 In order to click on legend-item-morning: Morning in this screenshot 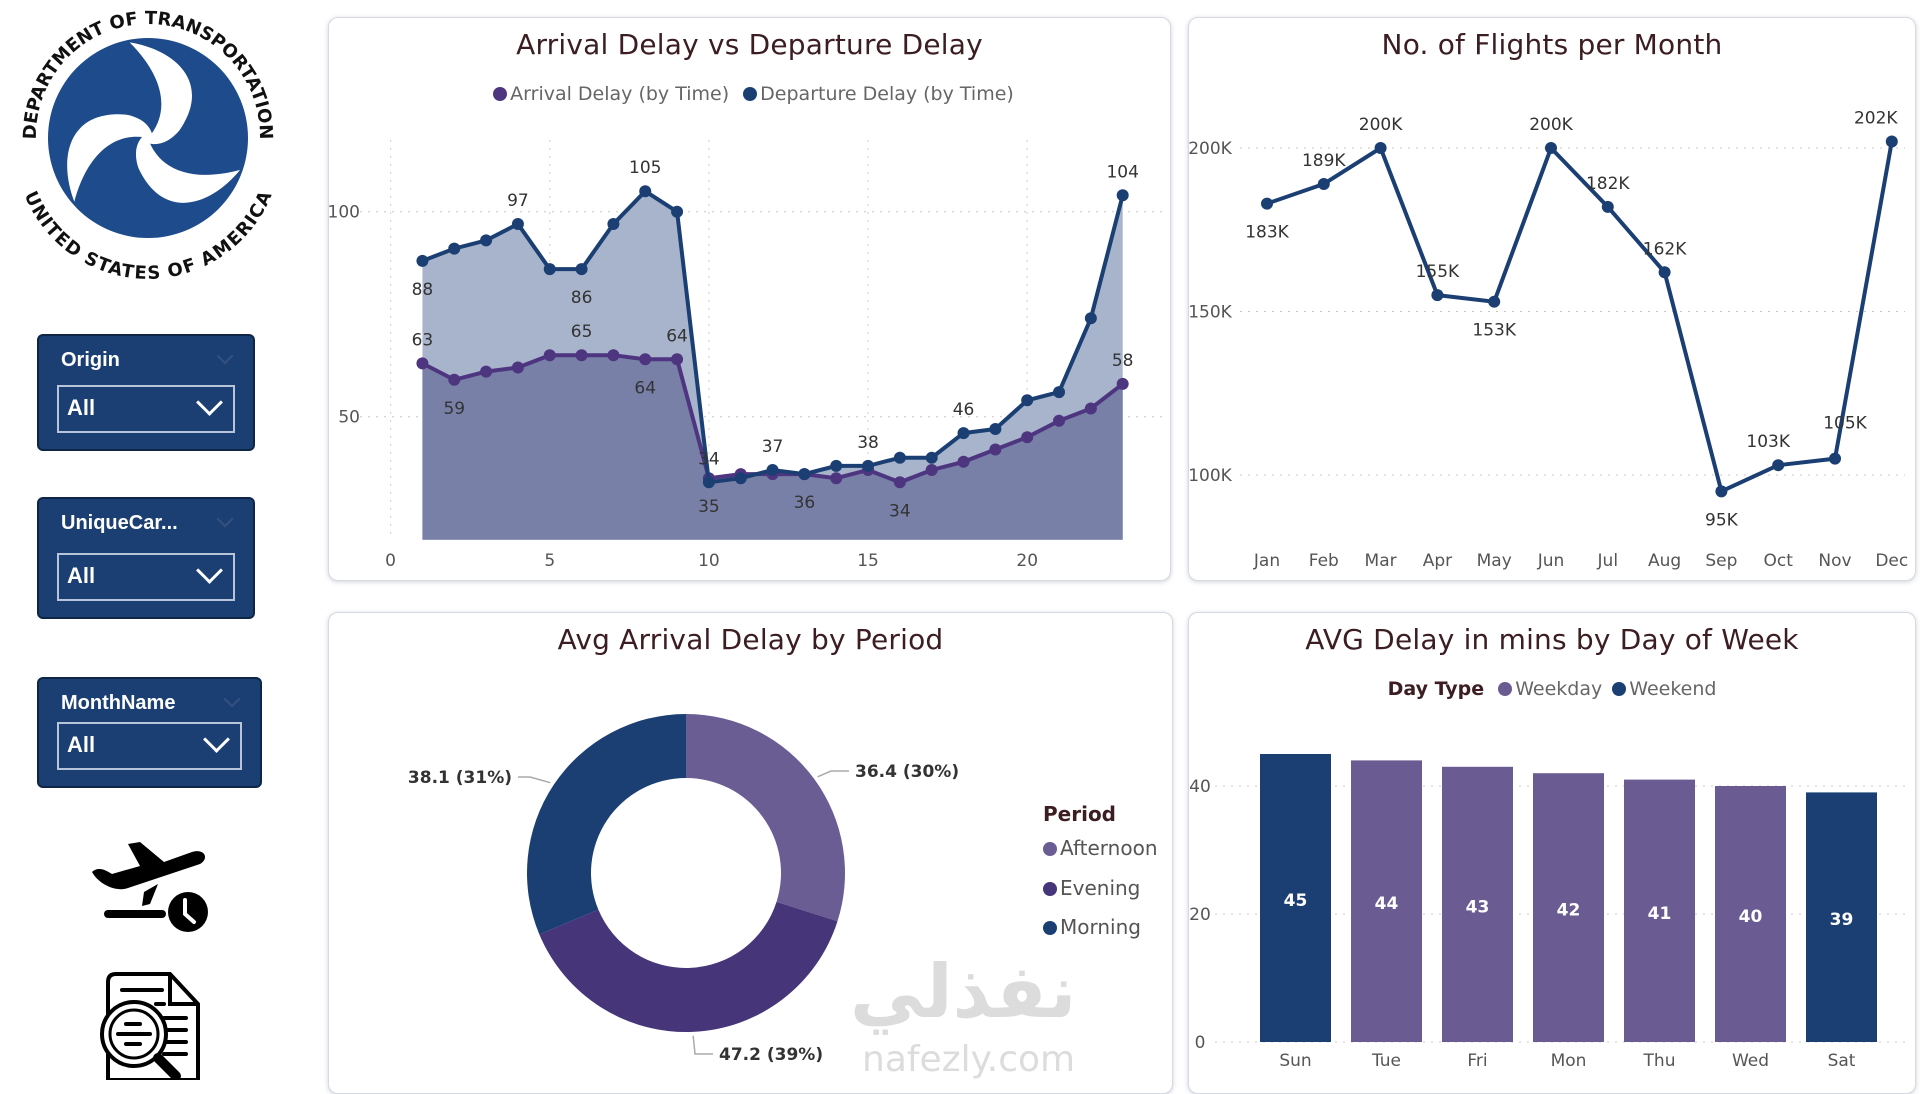, I will do `click(1092, 927)`.